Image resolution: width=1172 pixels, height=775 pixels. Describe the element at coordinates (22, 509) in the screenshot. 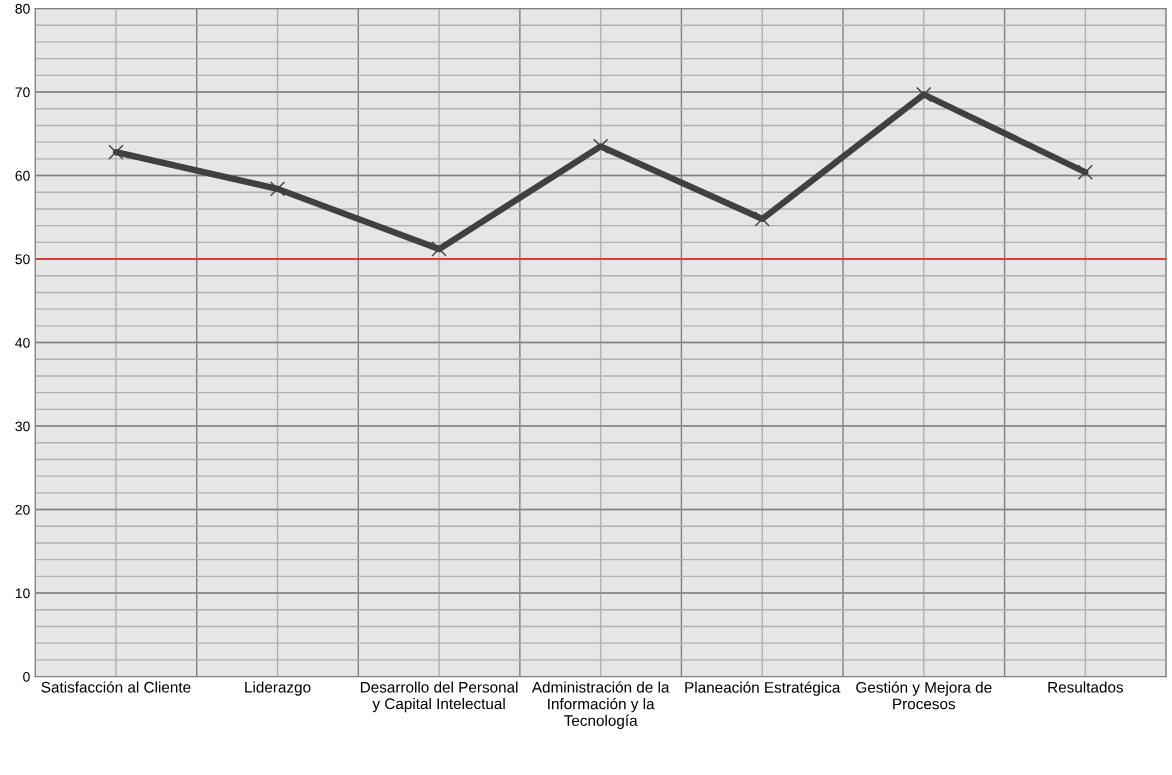

I see `y-tick-label: 20` at that location.